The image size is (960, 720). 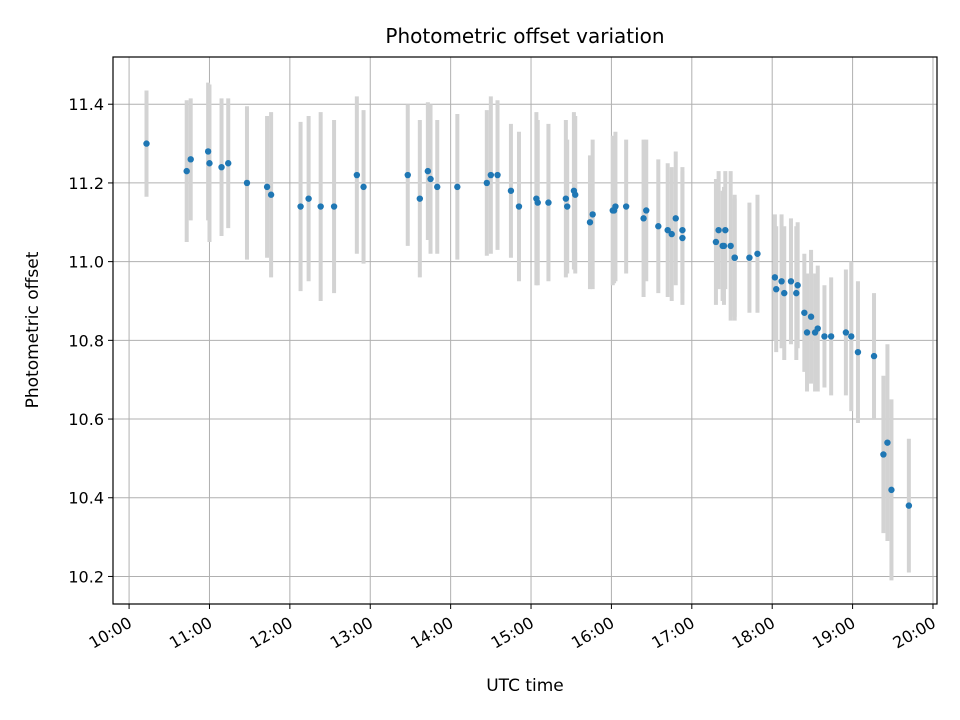 I want to click on y-tick-label: 11.0, so click(x=86, y=262).